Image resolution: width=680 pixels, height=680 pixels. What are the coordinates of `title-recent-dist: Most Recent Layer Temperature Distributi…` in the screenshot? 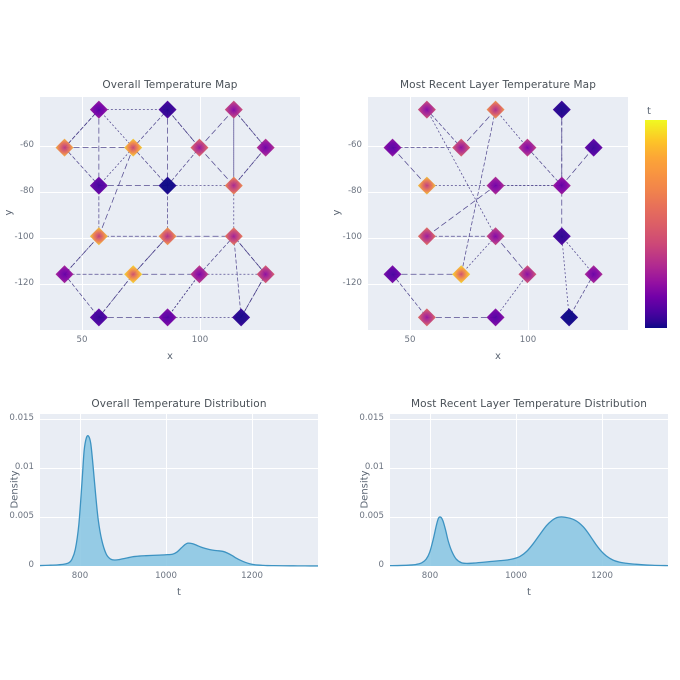 It's located at (529, 404).